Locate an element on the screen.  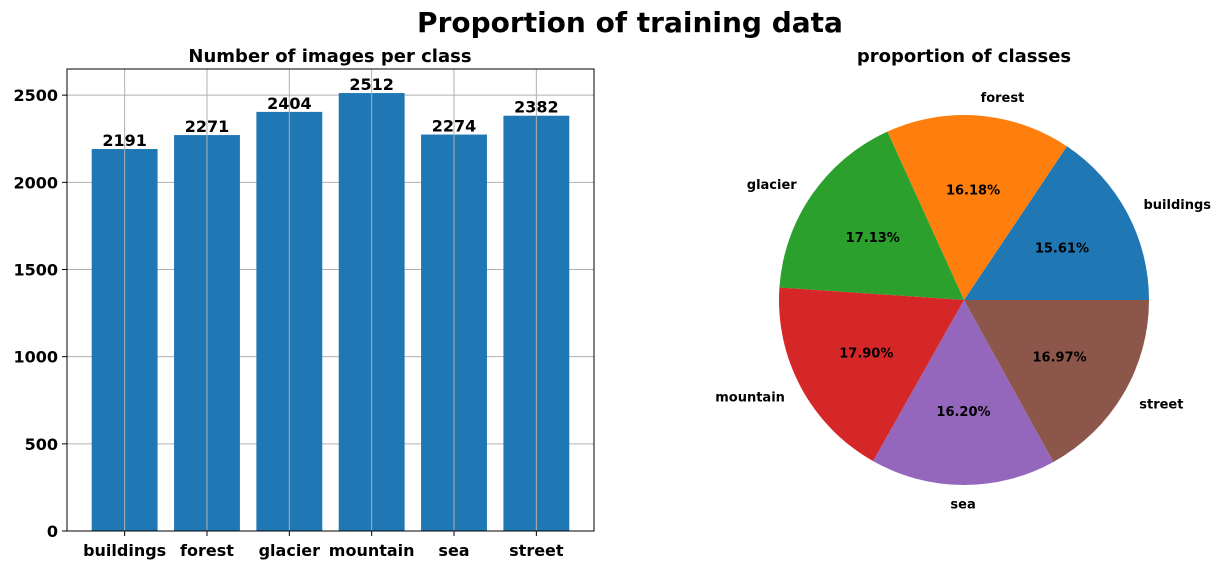
pie-slice-forest is located at coordinates (977, 208).